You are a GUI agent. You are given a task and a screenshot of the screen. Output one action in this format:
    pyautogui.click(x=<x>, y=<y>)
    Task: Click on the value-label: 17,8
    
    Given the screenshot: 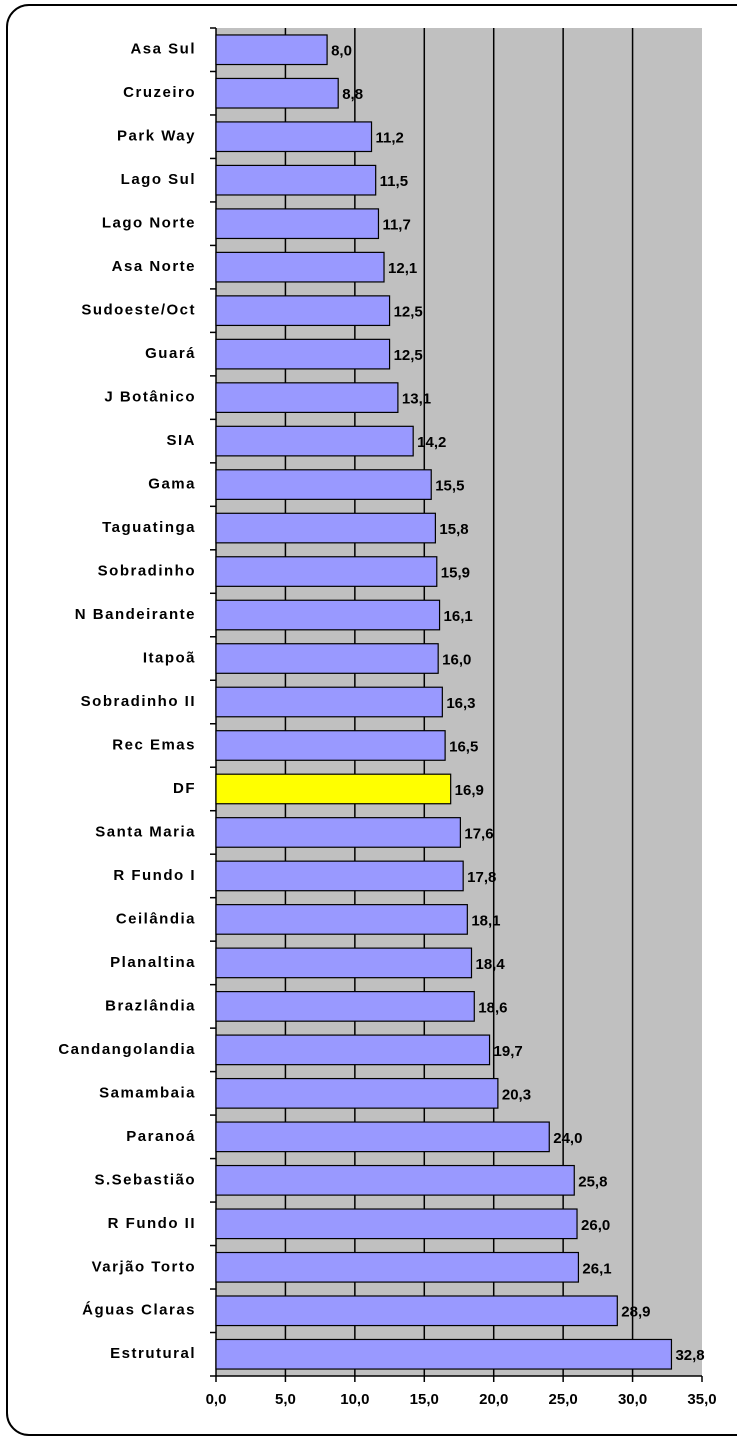 What is the action you would take?
    pyautogui.click(x=481, y=877)
    